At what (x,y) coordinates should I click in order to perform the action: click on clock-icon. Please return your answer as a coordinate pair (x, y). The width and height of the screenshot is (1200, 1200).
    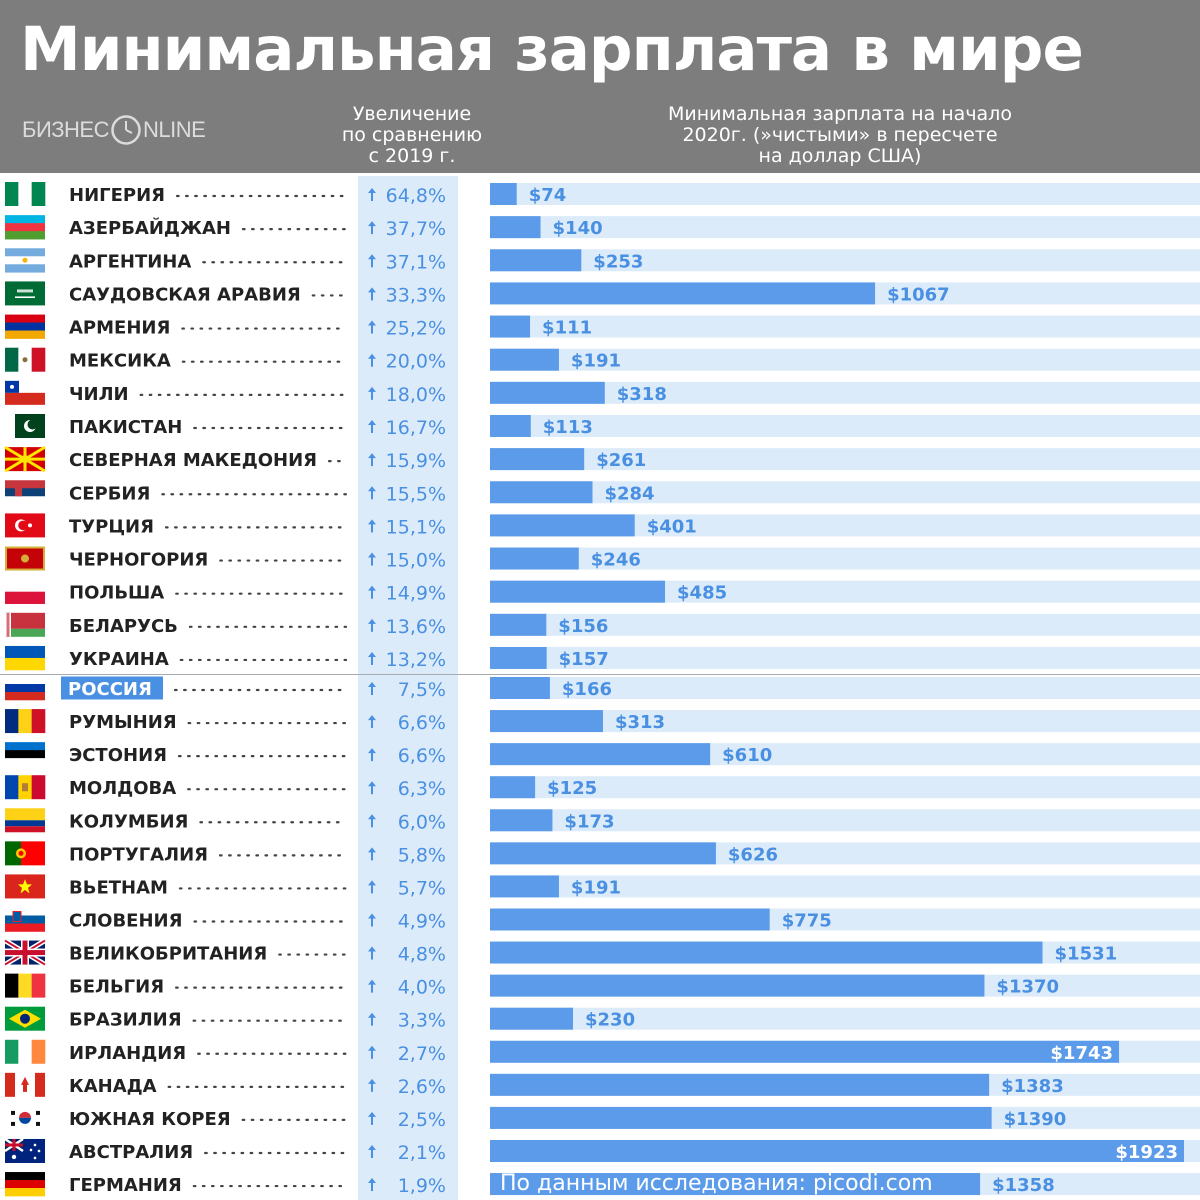
    Looking at the image, I should click on (126, 130).